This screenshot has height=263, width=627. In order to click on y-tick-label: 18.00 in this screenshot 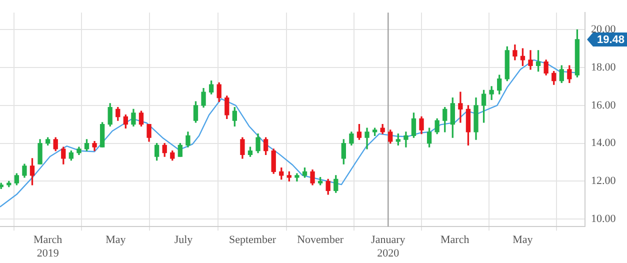, I will do `click(603, 67)`.